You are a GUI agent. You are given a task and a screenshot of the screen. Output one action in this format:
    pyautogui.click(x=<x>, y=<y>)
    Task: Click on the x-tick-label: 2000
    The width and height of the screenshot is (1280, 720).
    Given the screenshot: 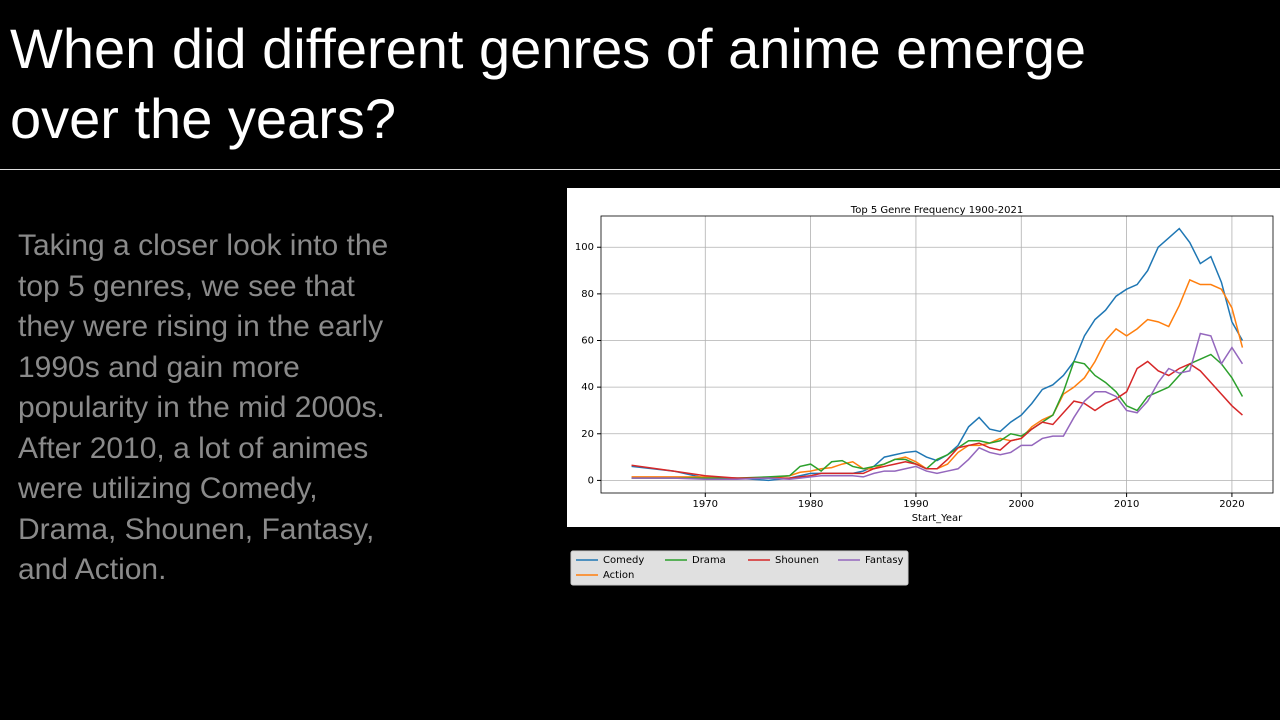 What is the action you would take?
    pyautogui.click(x=1021, y=504)
    